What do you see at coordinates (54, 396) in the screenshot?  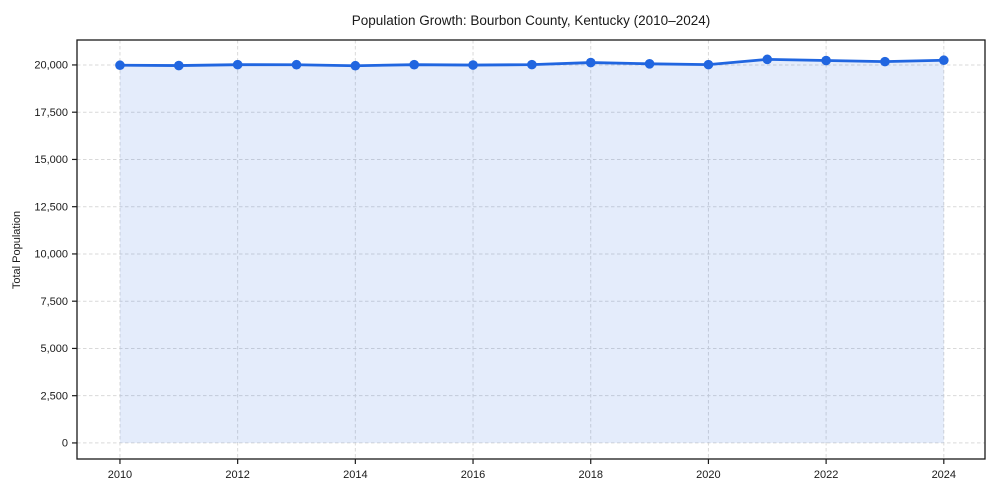 I see `y-tick-label: 2,500` at bounding box center [54, 396].